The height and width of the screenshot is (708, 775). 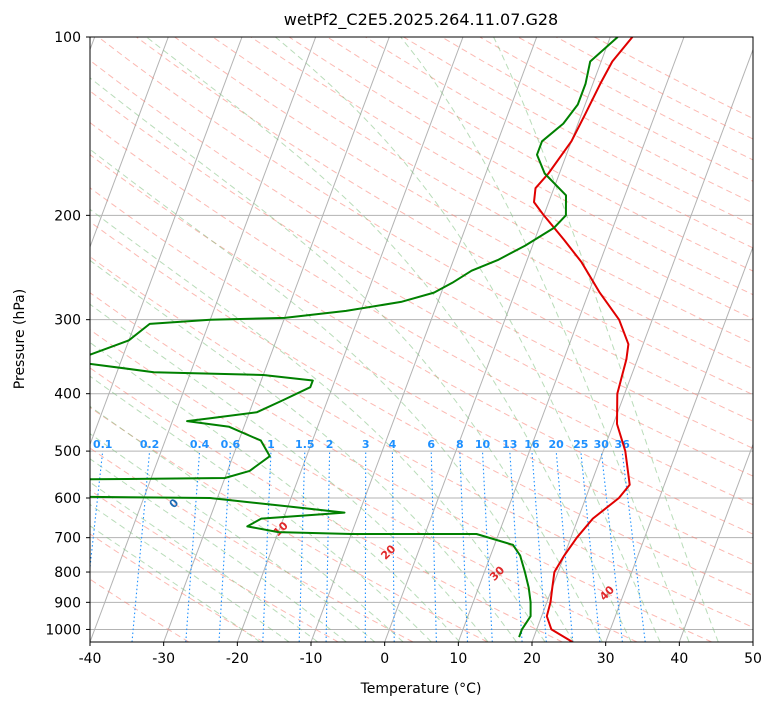 What do you see at coordinates (330, 444) in the screenshot?
I see `mixing-ratio-label: 2` at bounding box center [330, 444].